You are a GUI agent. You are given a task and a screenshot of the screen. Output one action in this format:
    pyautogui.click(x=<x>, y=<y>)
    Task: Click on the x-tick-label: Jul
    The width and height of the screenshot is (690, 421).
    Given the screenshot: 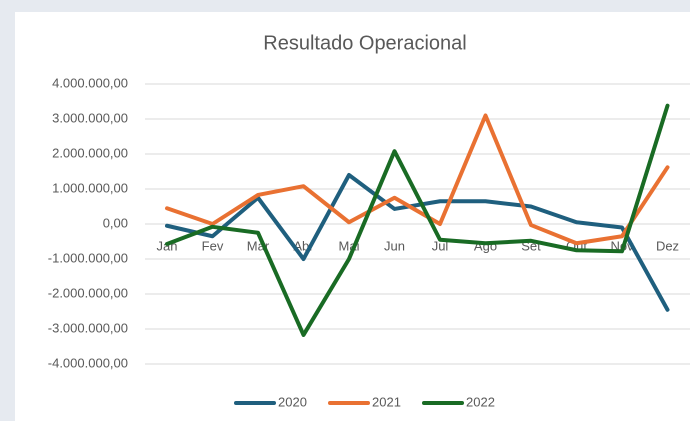 What is the action you would take?
    pyautogui.click(x=440, y=245)
    